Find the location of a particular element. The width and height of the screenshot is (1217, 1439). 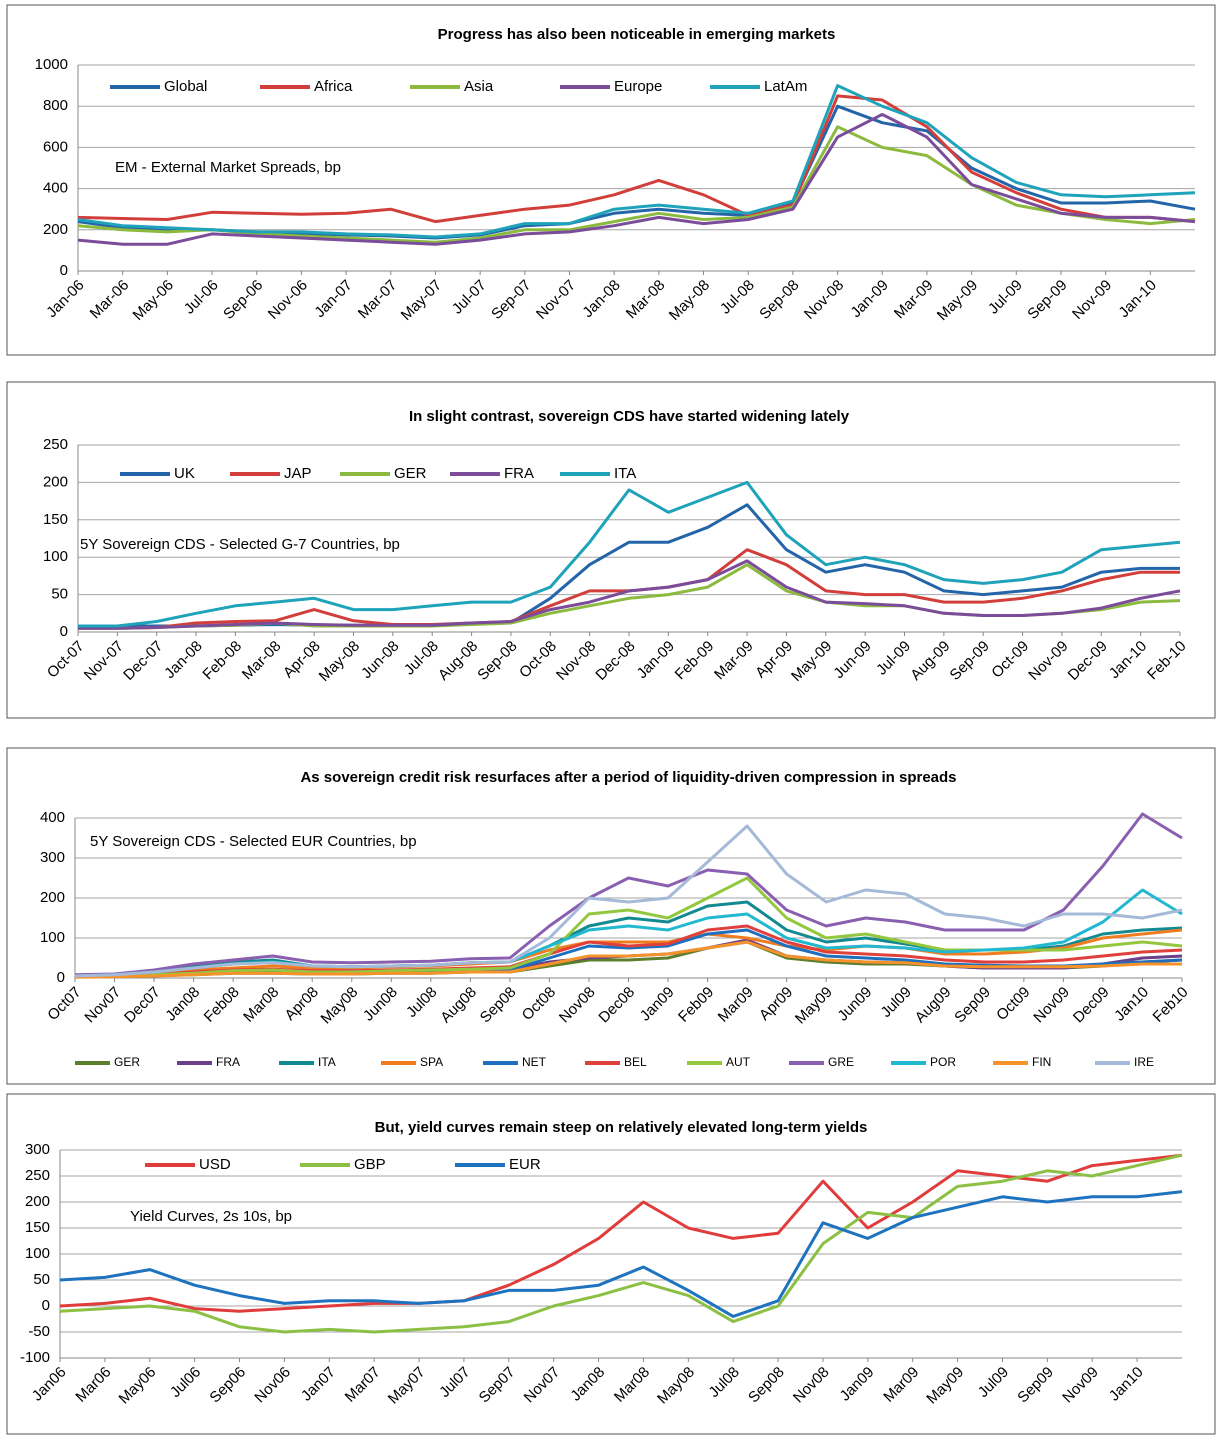

x-tick-label: Feb09 is located at coordinates (696, 1005).